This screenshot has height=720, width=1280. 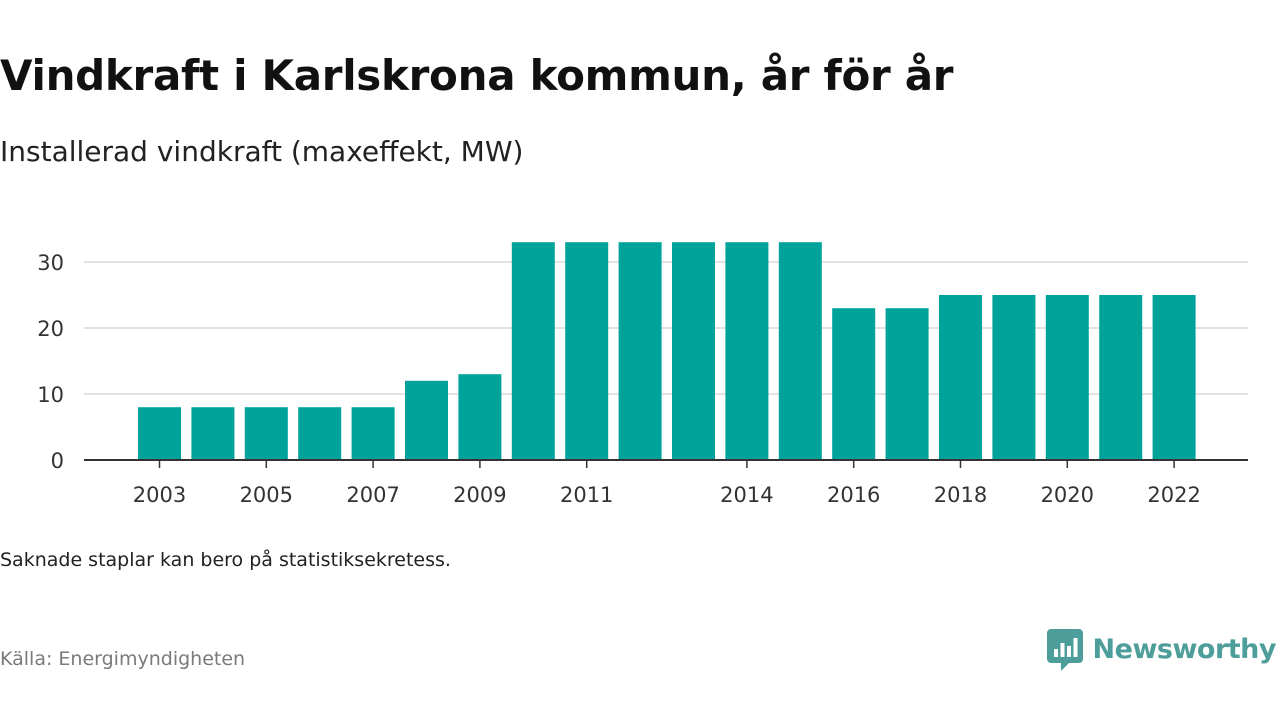 I want to click on brand-name: Newsworthy, so click(x=1184, y=649).